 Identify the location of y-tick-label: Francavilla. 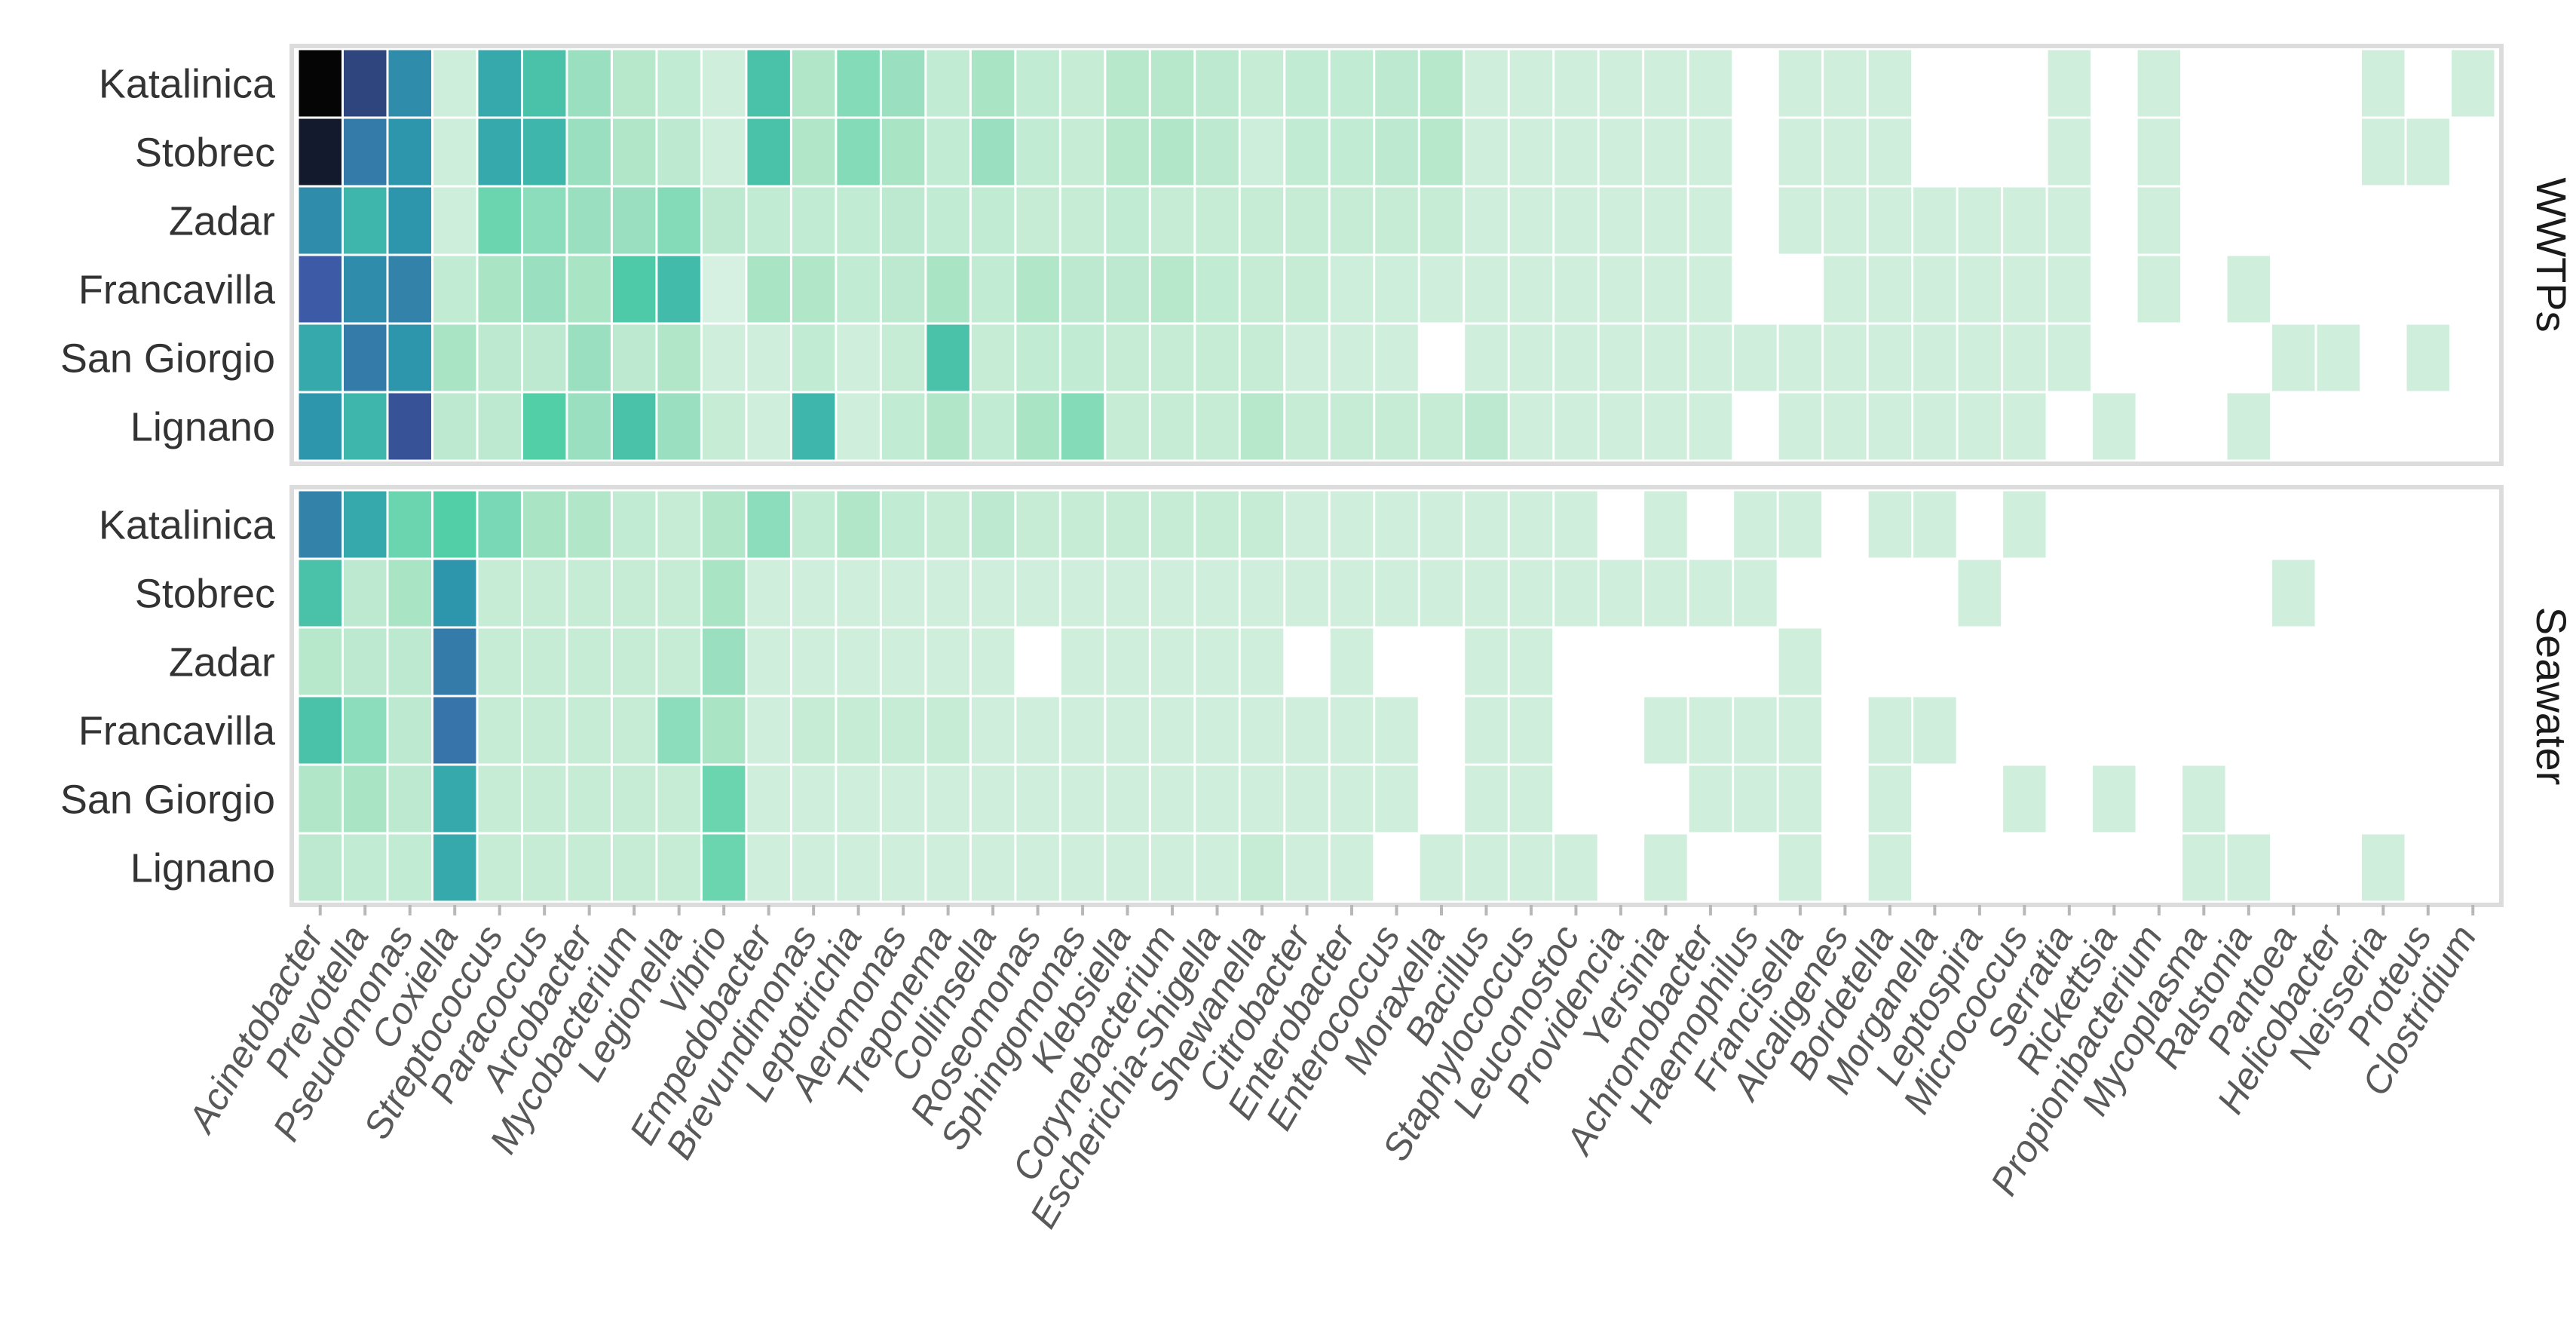
(177, 731).